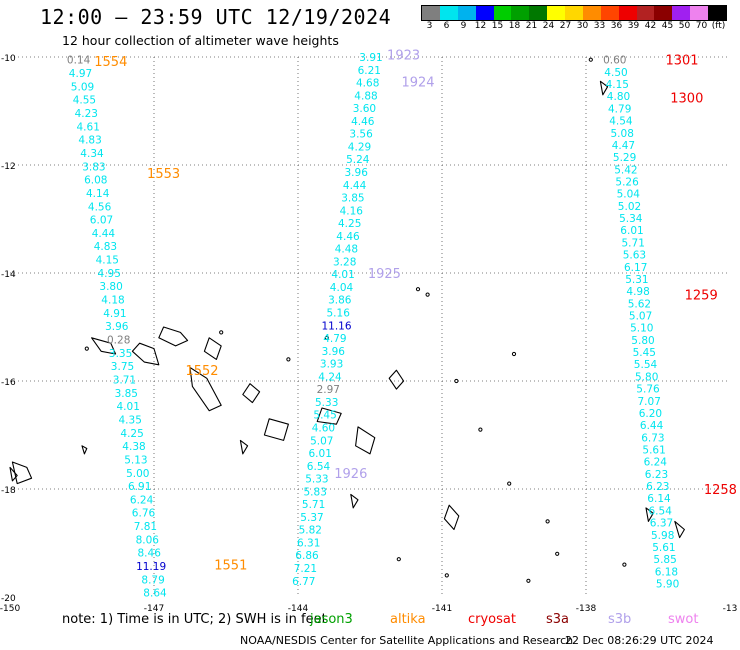  Describe the element at coordinates (650, 26) in the screenshot. I see `legend-label: 42` at that location.